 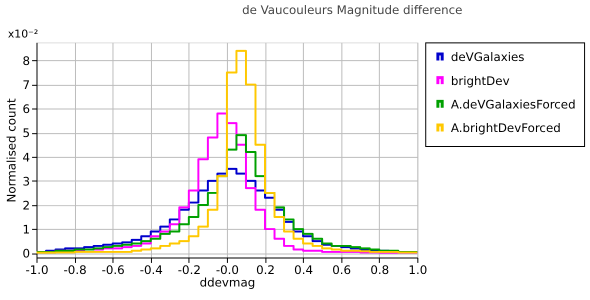 I want to click on x-tick-label: 0.6, so click(x=342, y=269).